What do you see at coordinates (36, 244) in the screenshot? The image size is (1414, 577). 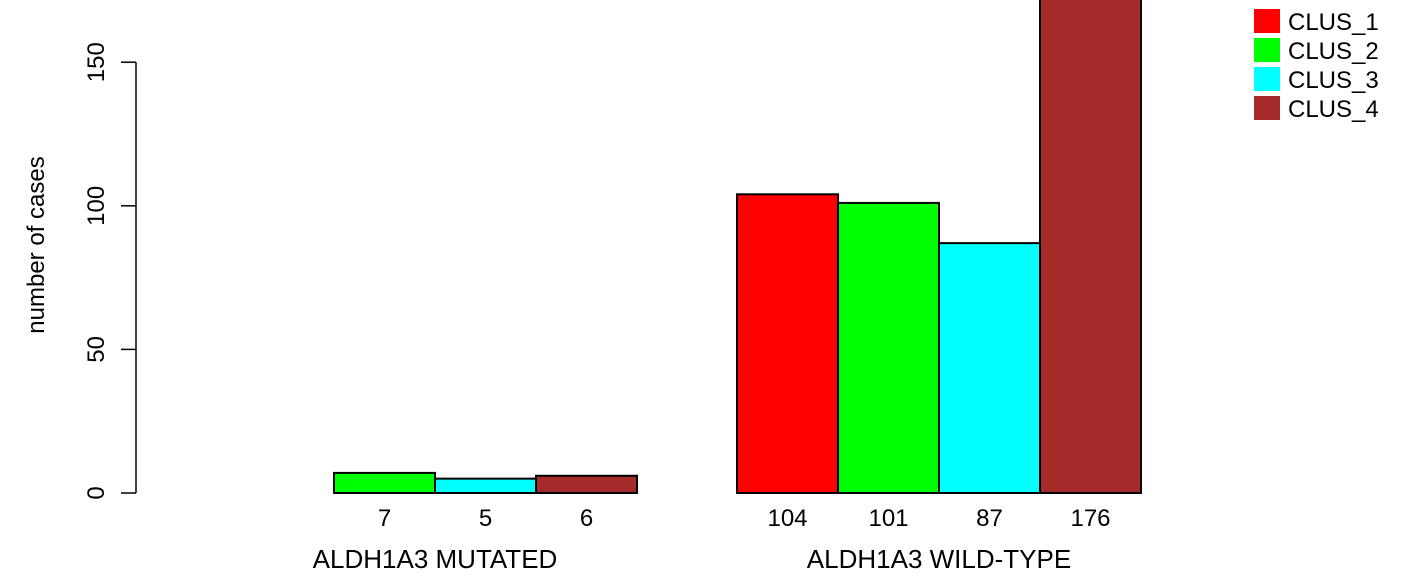 I see `y-axis-label: number of cases` at bounding box center [36, 244].